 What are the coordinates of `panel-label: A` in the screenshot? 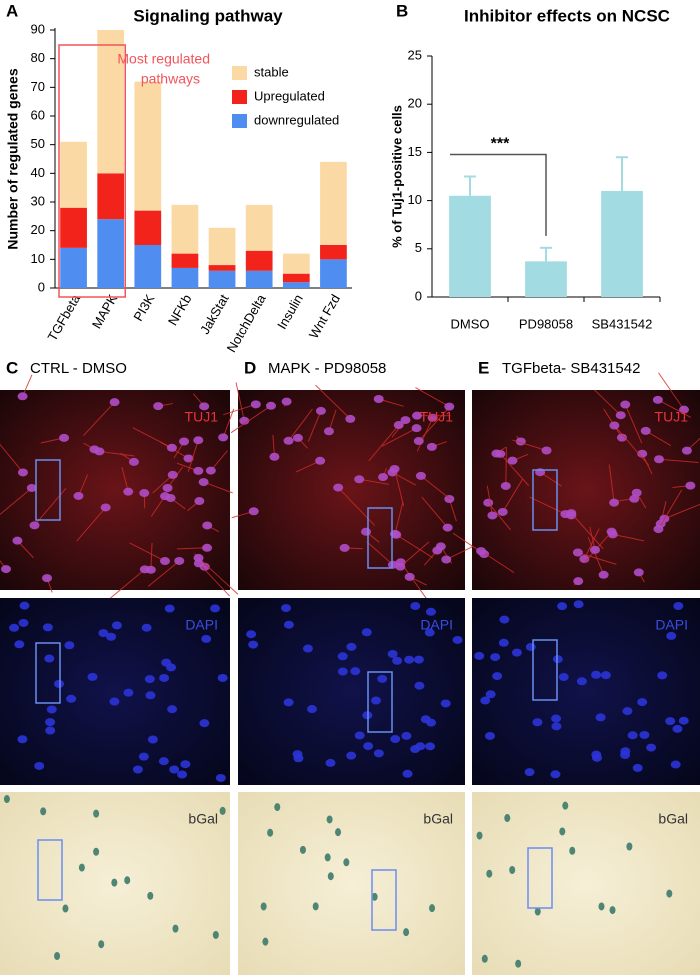 It's located at (12, 10).